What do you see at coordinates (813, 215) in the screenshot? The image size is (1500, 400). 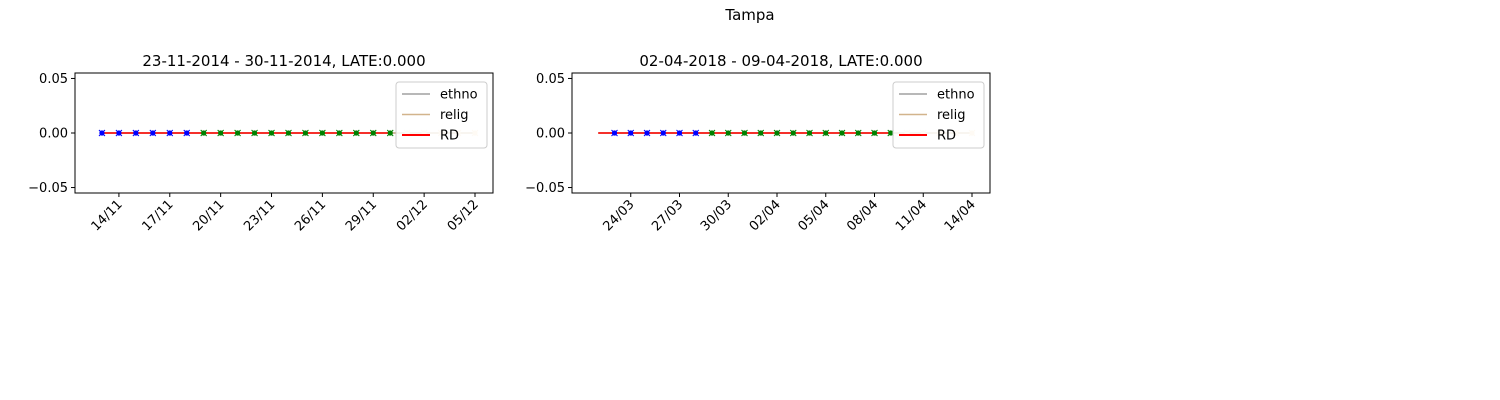 I see `x-tick-label: 05/04` at bounding box center [813, 215].